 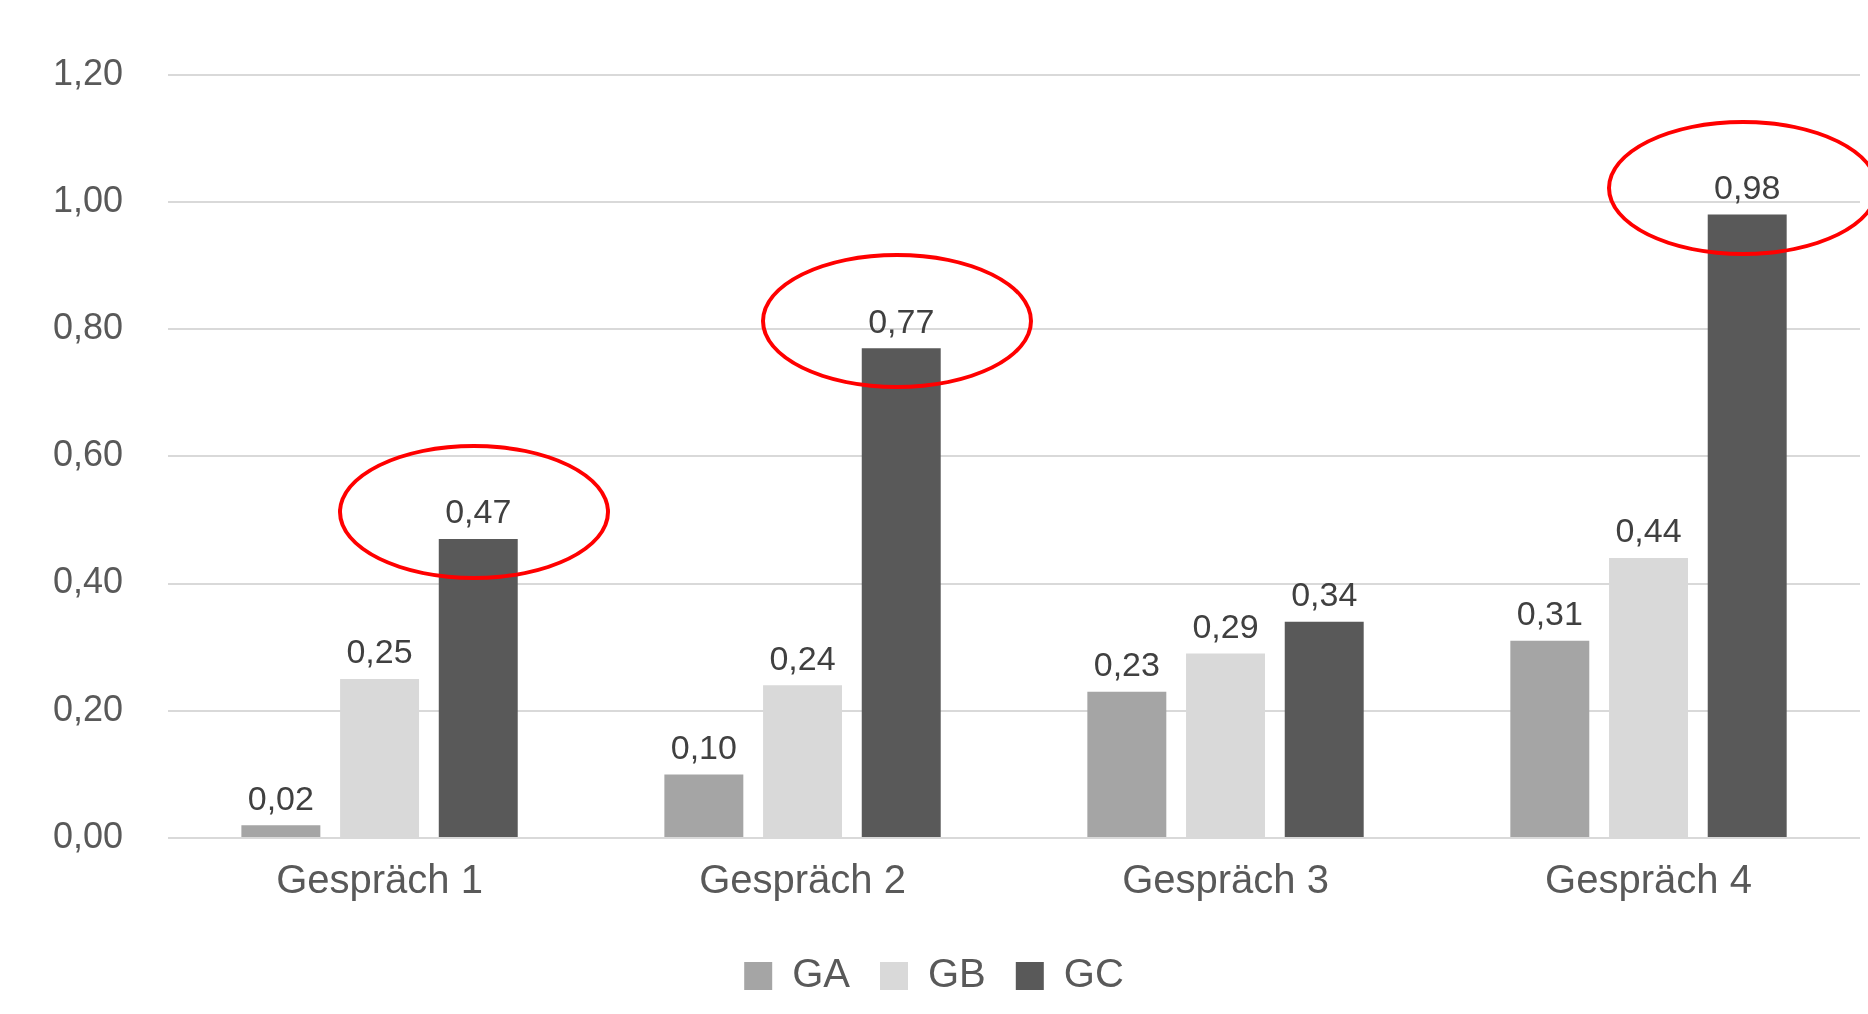 What do you see at coordinates (1549, 613) in the screenshot?
I see `data-label: 0,31` at bounding box center [1549, 613].